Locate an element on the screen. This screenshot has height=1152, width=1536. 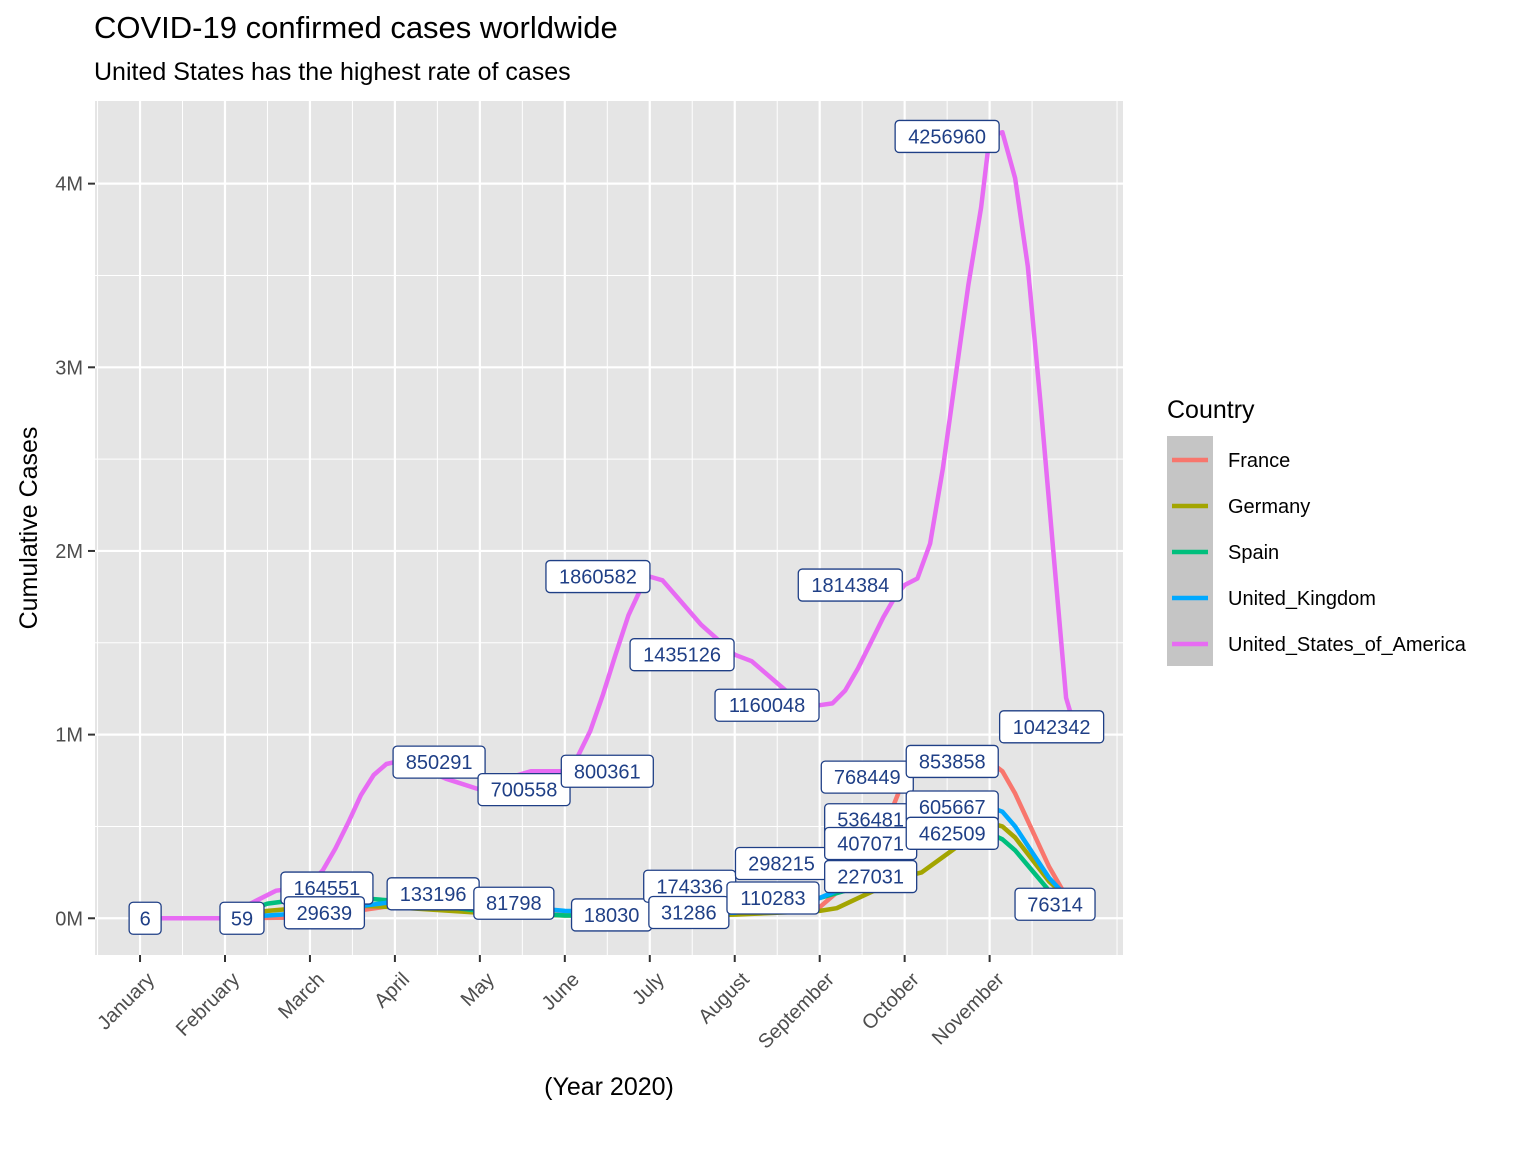
data-label: 227031 is located at coordinates (871, 876).